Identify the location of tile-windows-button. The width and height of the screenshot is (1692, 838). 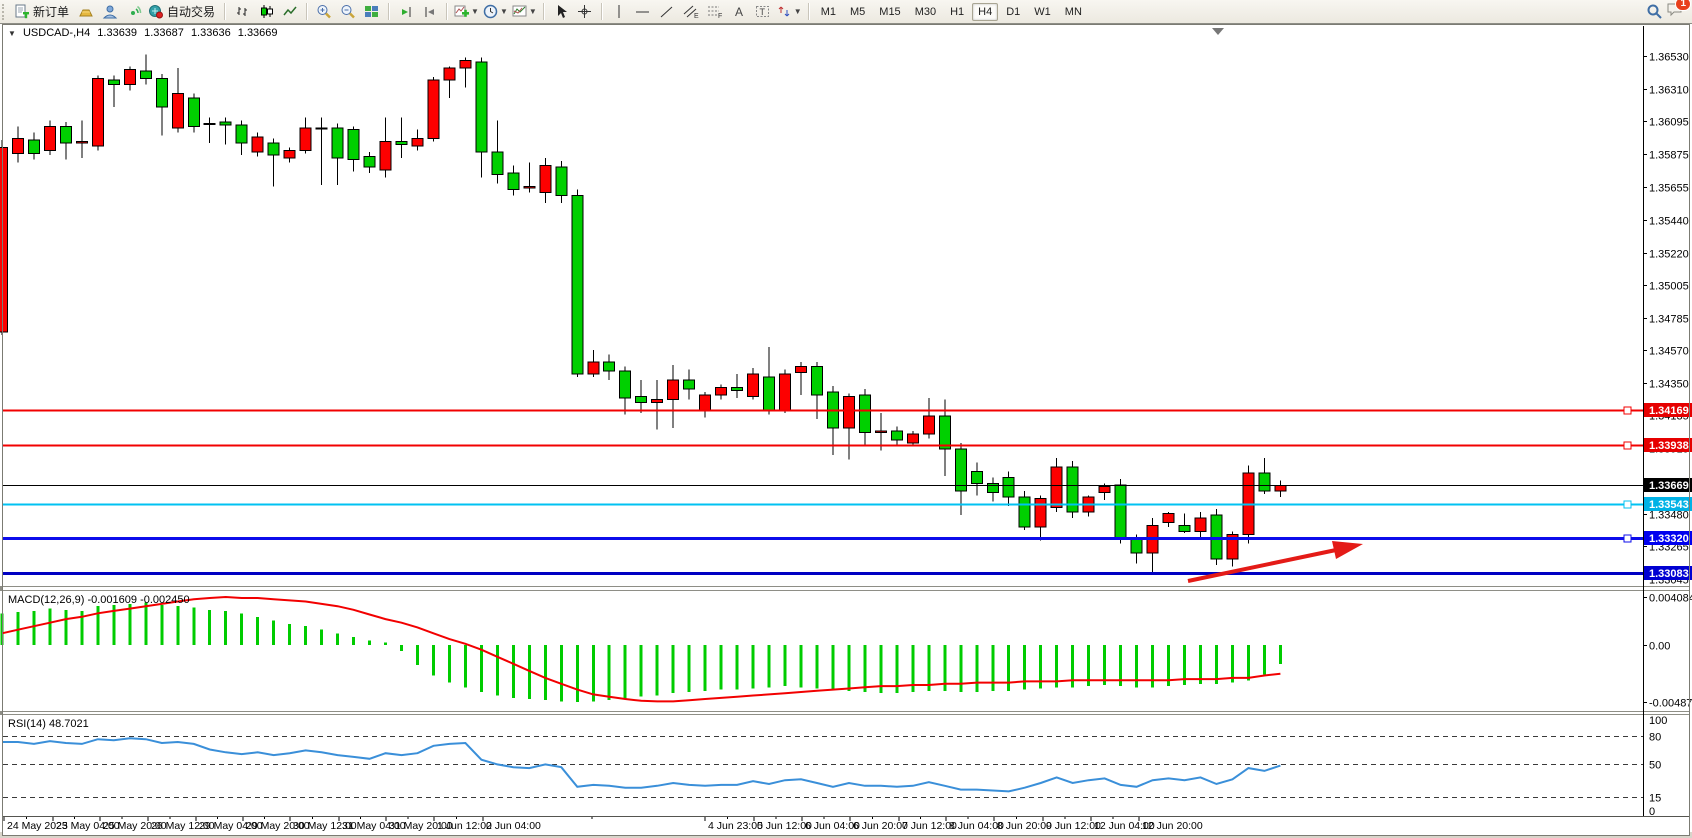
(372, 11).